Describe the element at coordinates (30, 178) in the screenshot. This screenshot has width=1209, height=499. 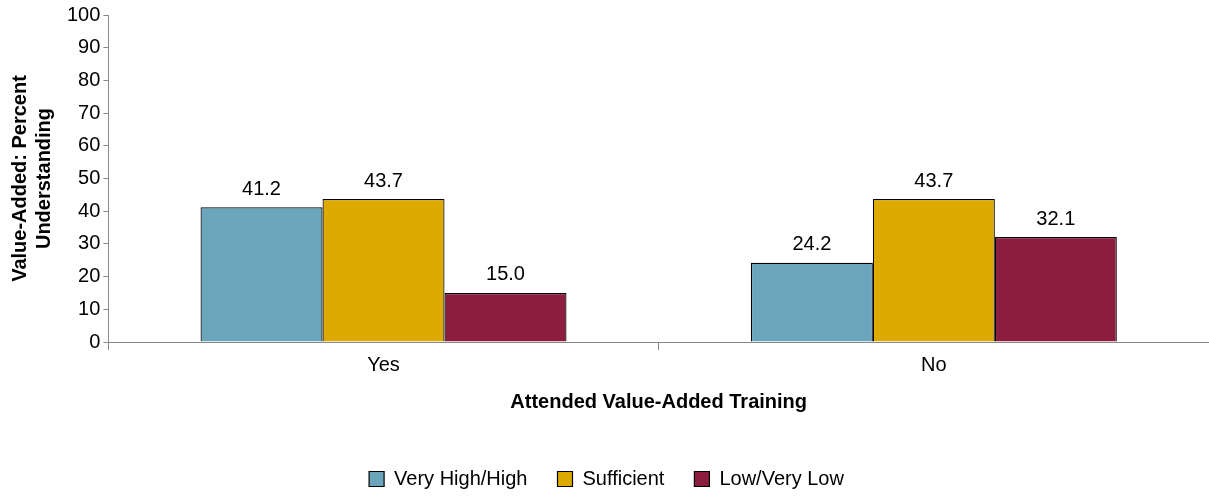
I see `y-axis-title: Value-Added: Percent Understanding` at that location.